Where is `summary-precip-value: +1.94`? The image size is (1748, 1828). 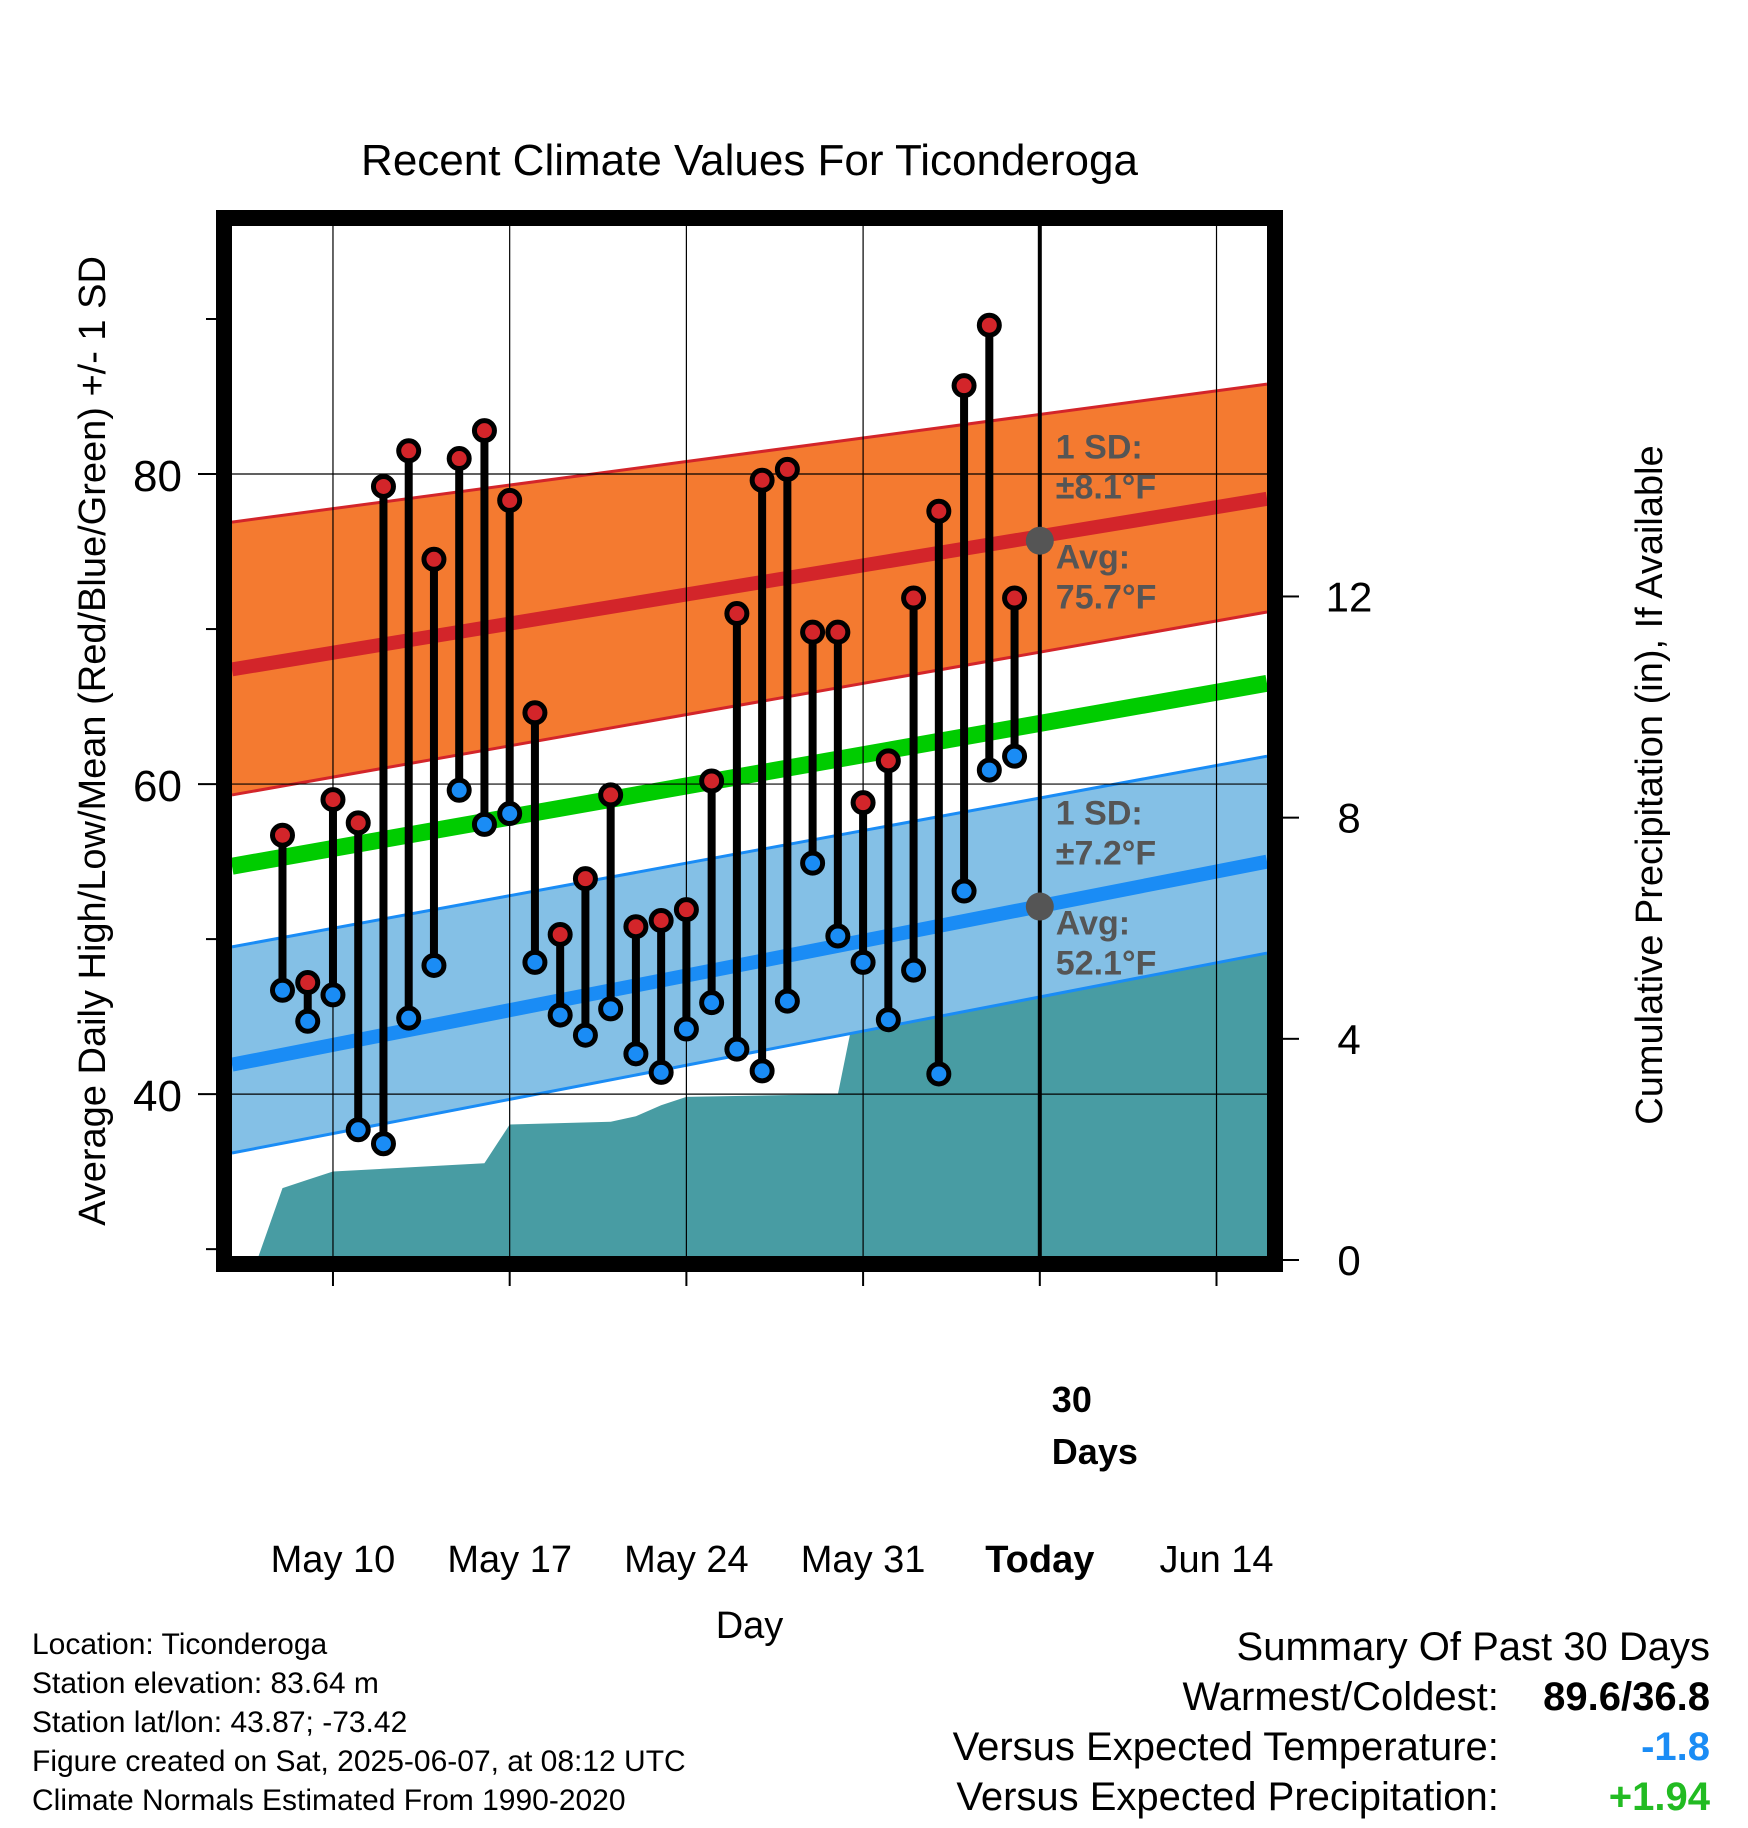
summary-precip-value: +1.94 is located at coordinates (1659, 1797).